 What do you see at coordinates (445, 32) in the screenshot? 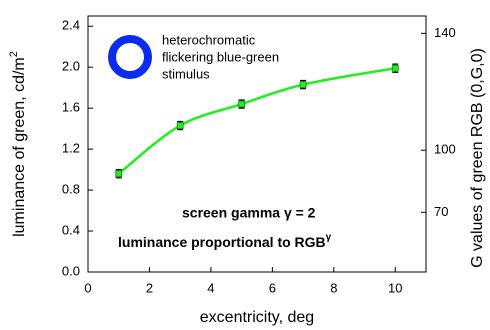
I see `y2-tick-label: 140` at bounding box center [445, 32].